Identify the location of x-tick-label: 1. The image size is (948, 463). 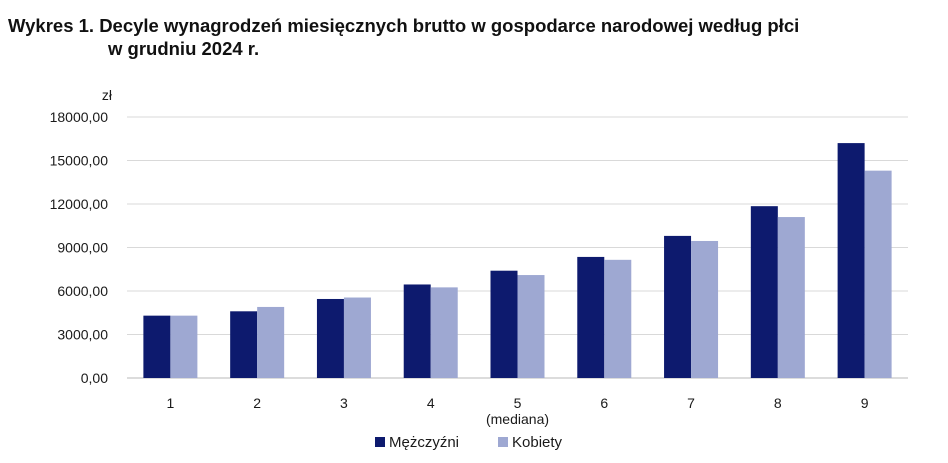
(170, 403).